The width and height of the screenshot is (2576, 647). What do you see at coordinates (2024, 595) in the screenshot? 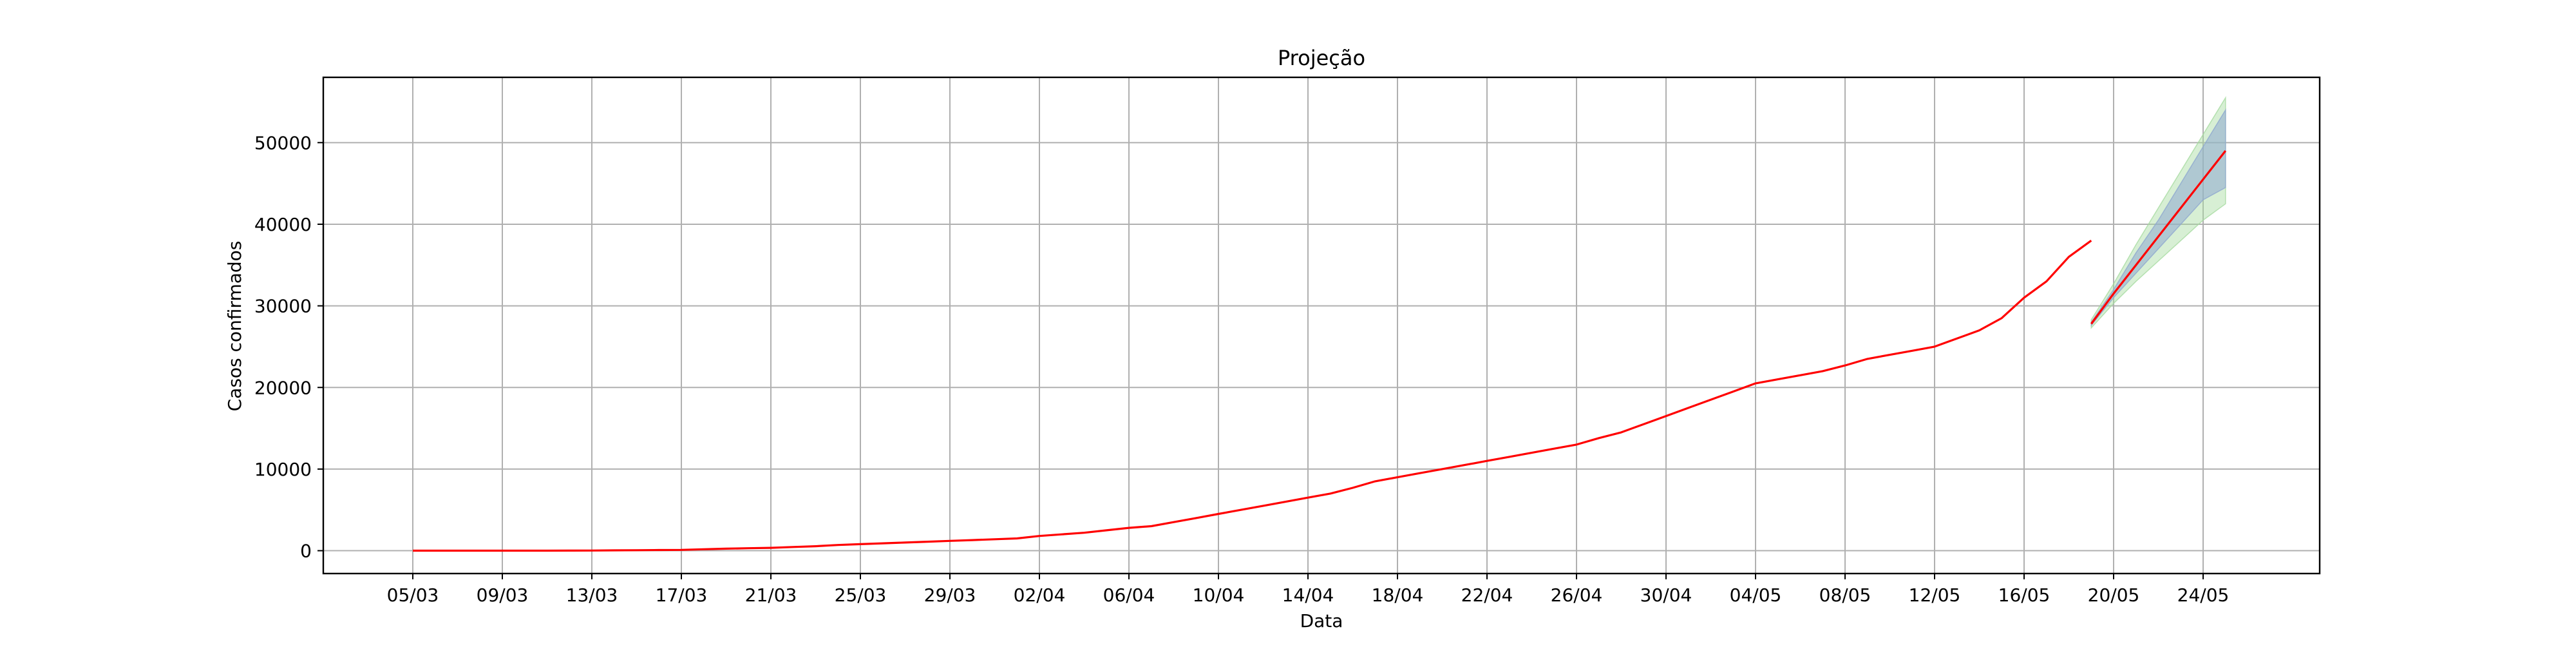
I see `x-tick-label: 16/05` at bounding box center [2024, 595].